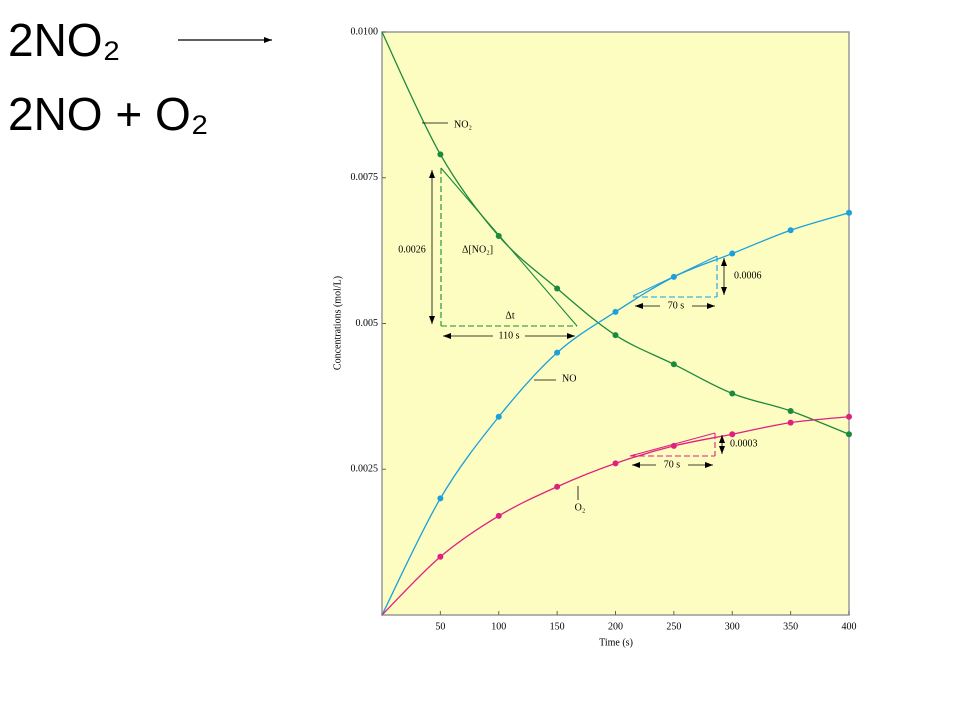 This screenshot has height=720, width=960. I want to click on x-tick-label: 250, so click(673, 626).